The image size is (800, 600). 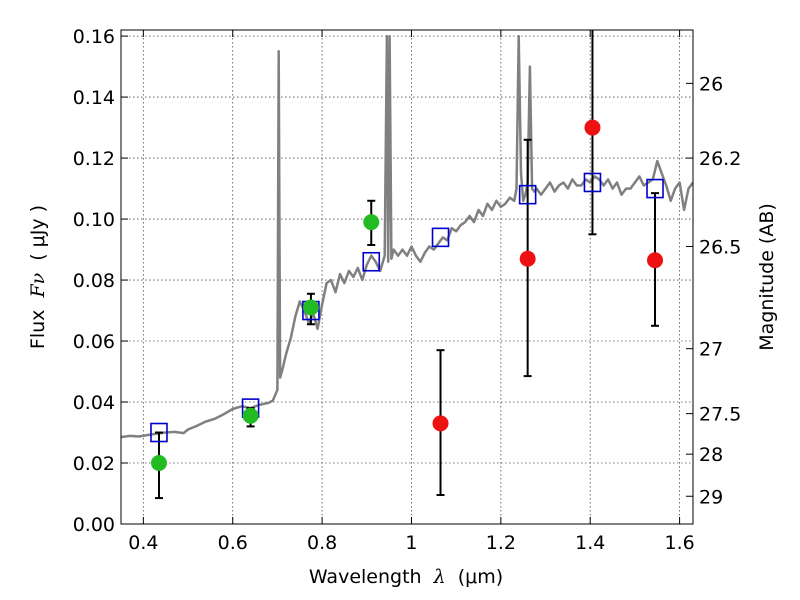 What do you see at coordinates (233, 543) in the screenshot?
I see `x-tick-label: 0.6` at bounding box center [233, 543].